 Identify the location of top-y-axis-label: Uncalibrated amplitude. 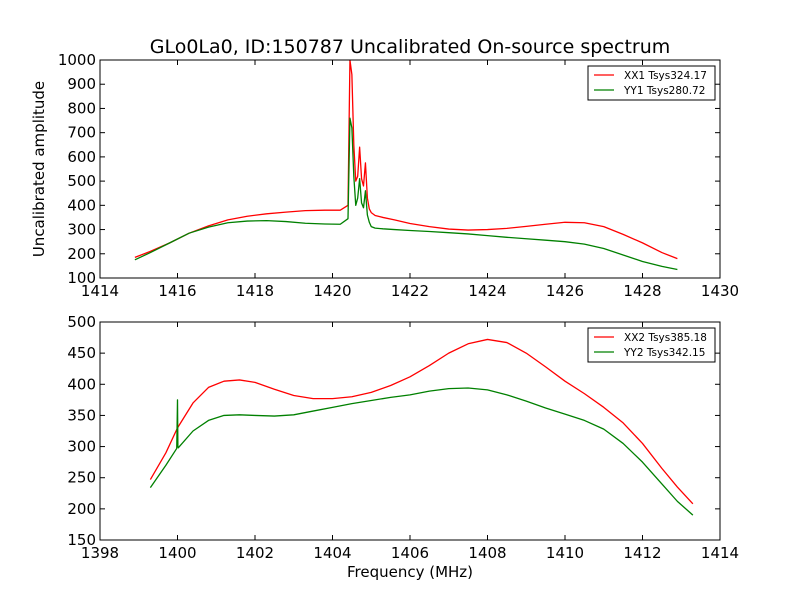
(39, 169).